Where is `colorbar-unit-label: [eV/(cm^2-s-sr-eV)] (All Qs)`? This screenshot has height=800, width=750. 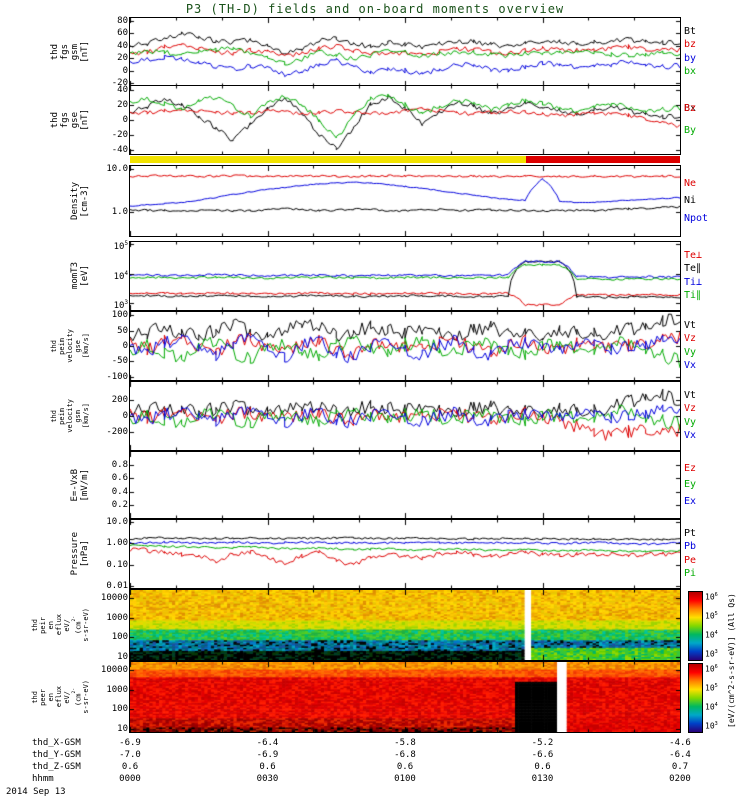 colorbar-unit-label: [eV/(cm^2-s-sr-eV)] (All Qs) is located at coordinates (731, 661).